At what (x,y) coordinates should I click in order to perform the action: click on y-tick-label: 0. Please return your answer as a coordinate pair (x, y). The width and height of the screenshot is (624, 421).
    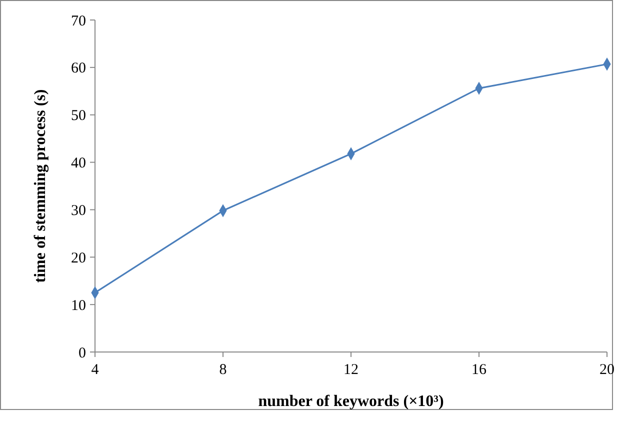
    Looking at the image, I should click on (82, 353).